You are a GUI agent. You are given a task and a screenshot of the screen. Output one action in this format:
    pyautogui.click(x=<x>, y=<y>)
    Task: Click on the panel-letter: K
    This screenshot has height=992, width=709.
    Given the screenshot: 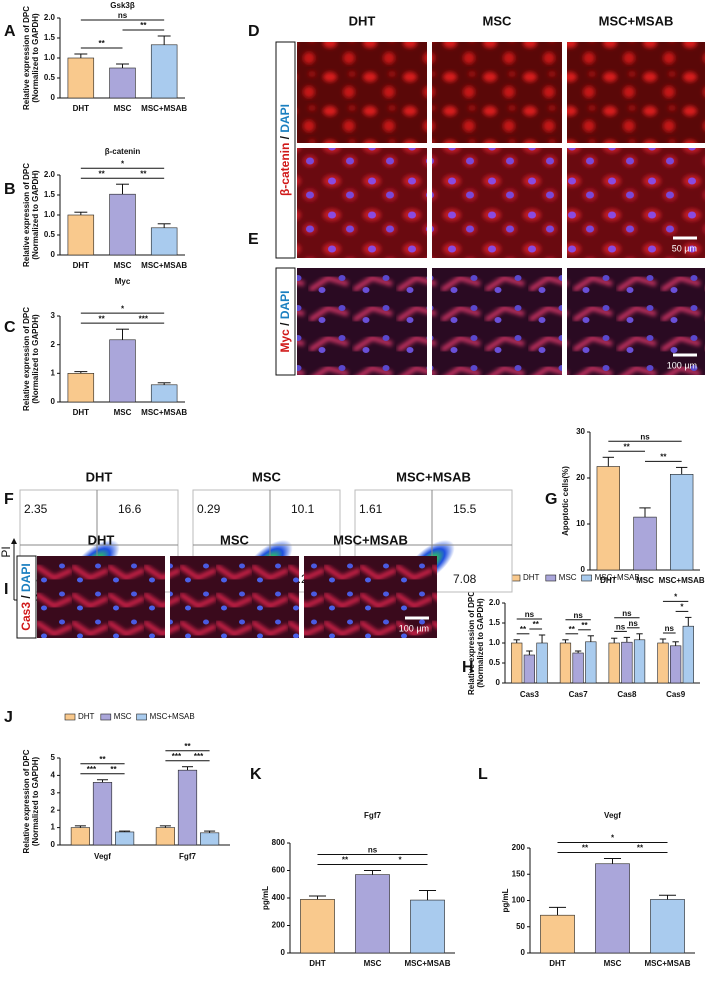 What is the action you would take?
    pyautogui.click(x=256, y=774)
    